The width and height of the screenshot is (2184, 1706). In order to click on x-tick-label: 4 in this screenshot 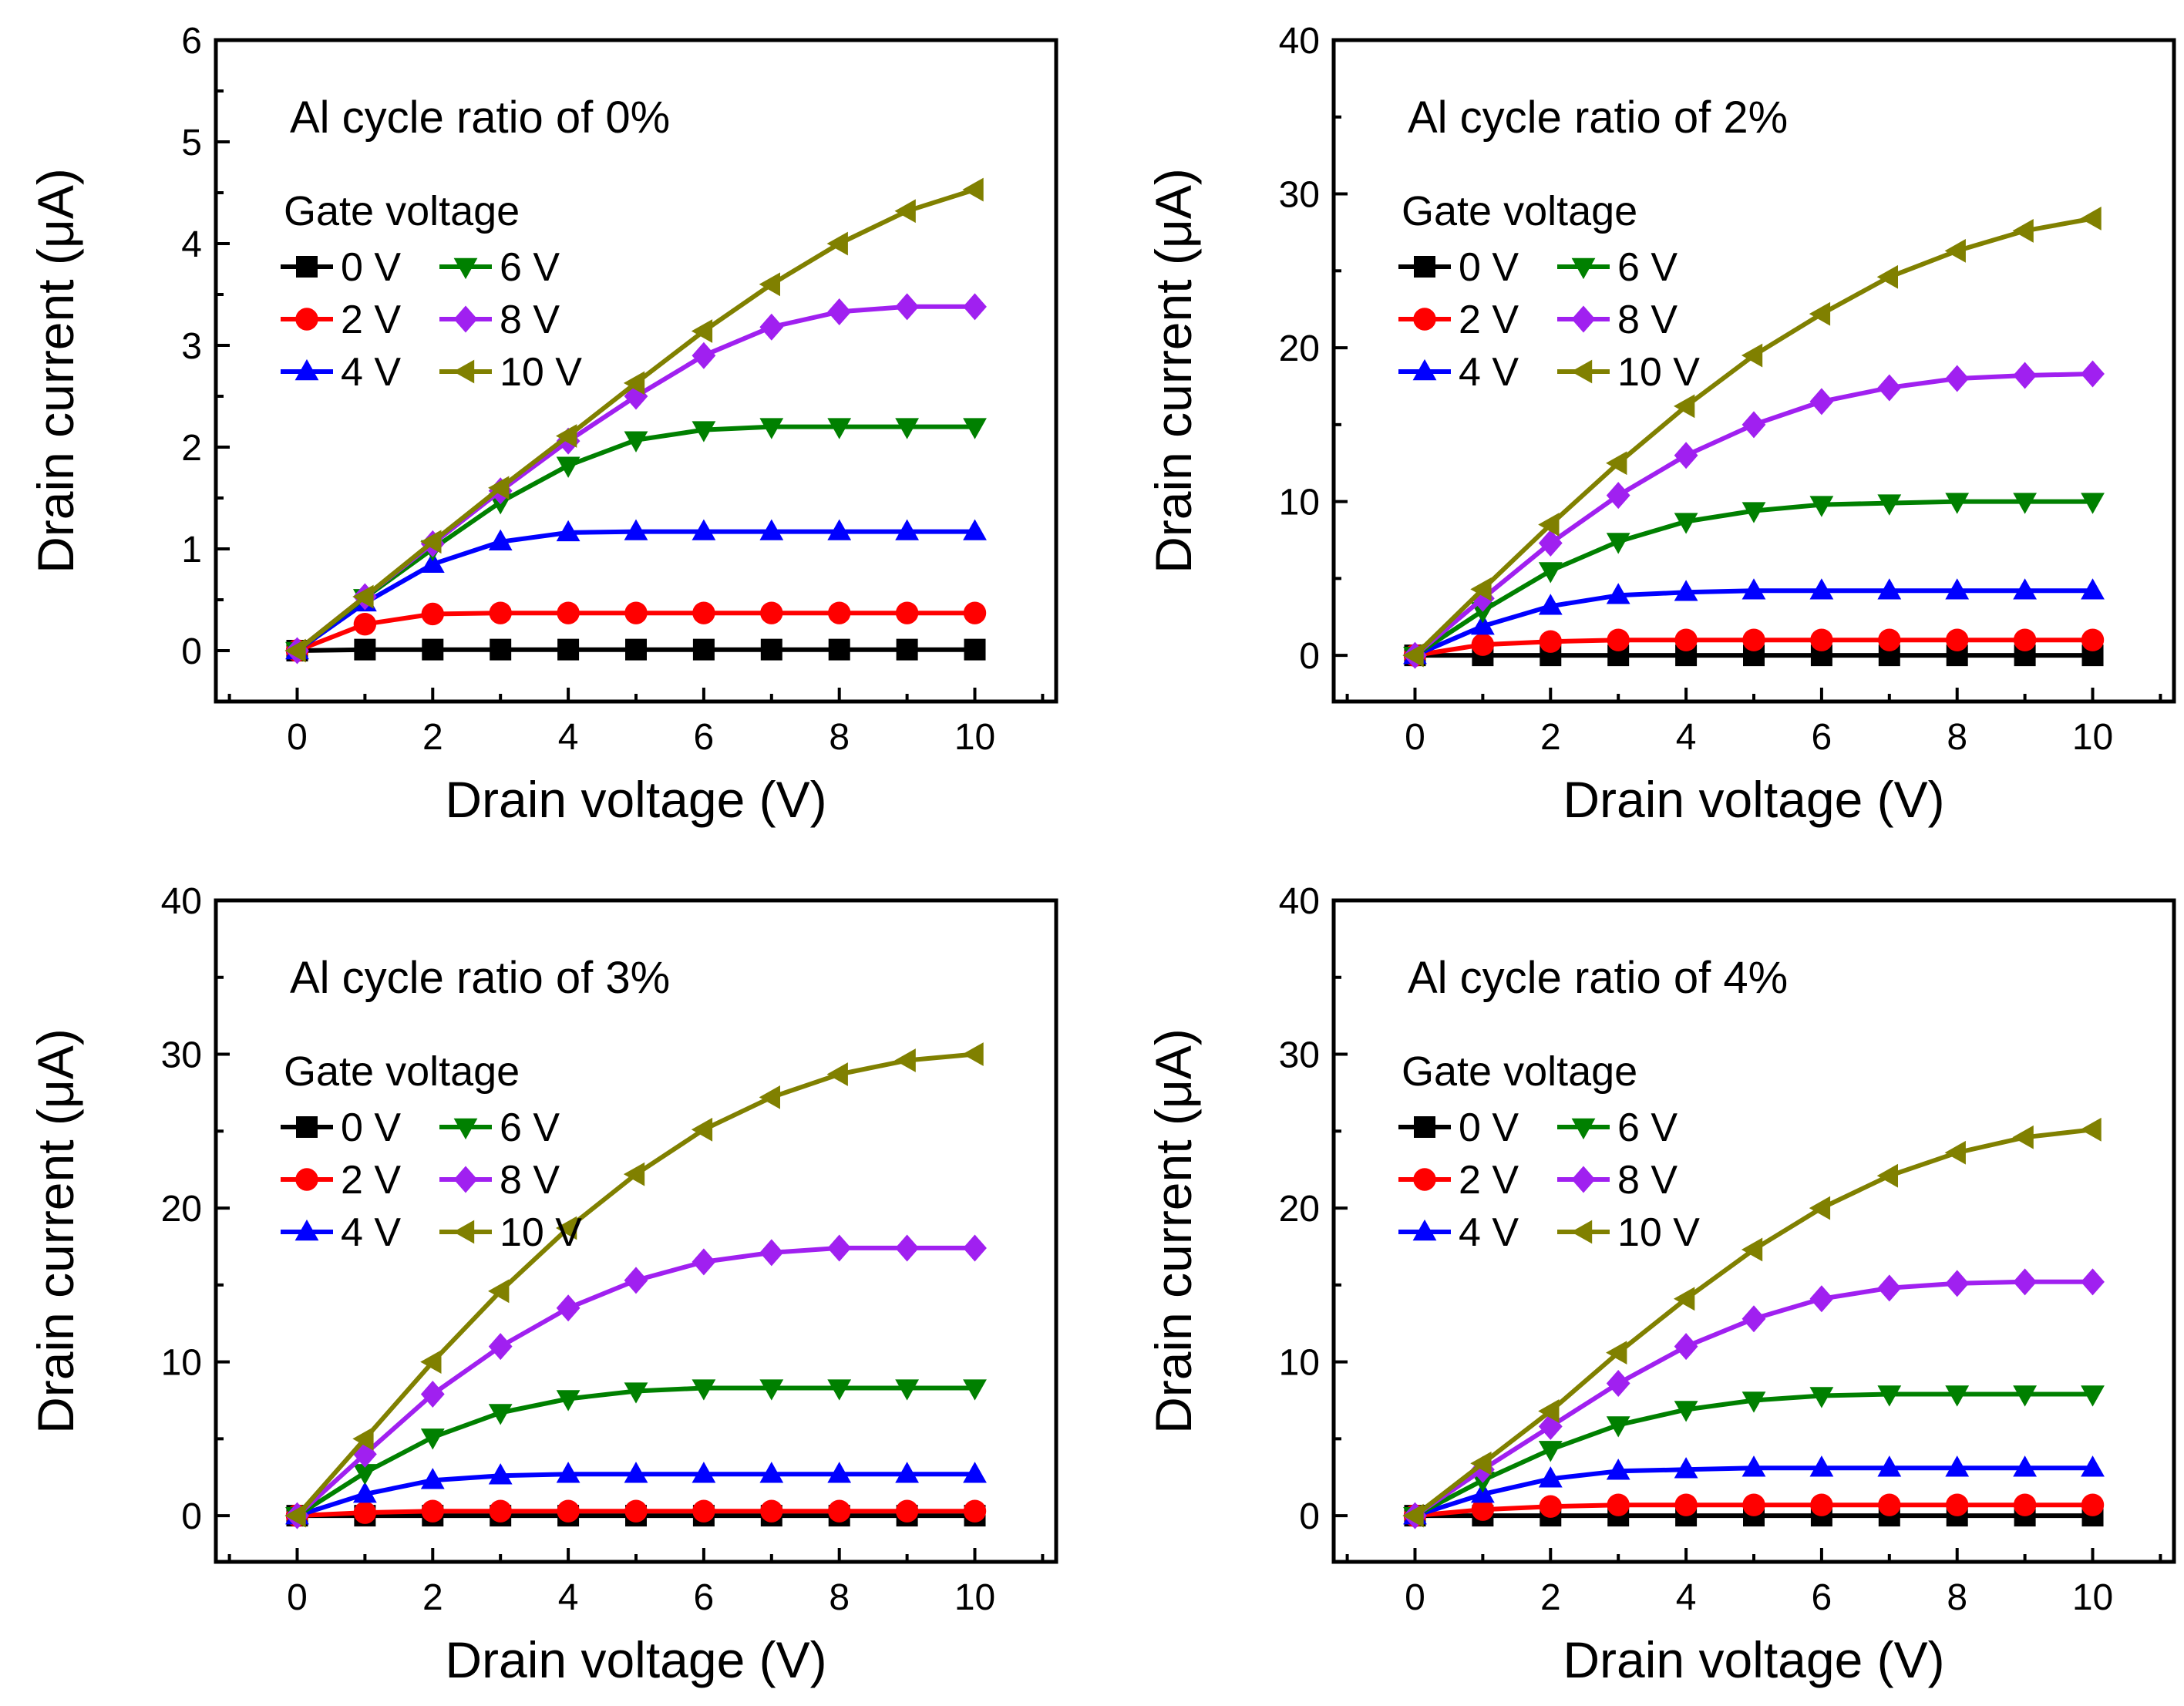, I will do `click(568, 1598)`.